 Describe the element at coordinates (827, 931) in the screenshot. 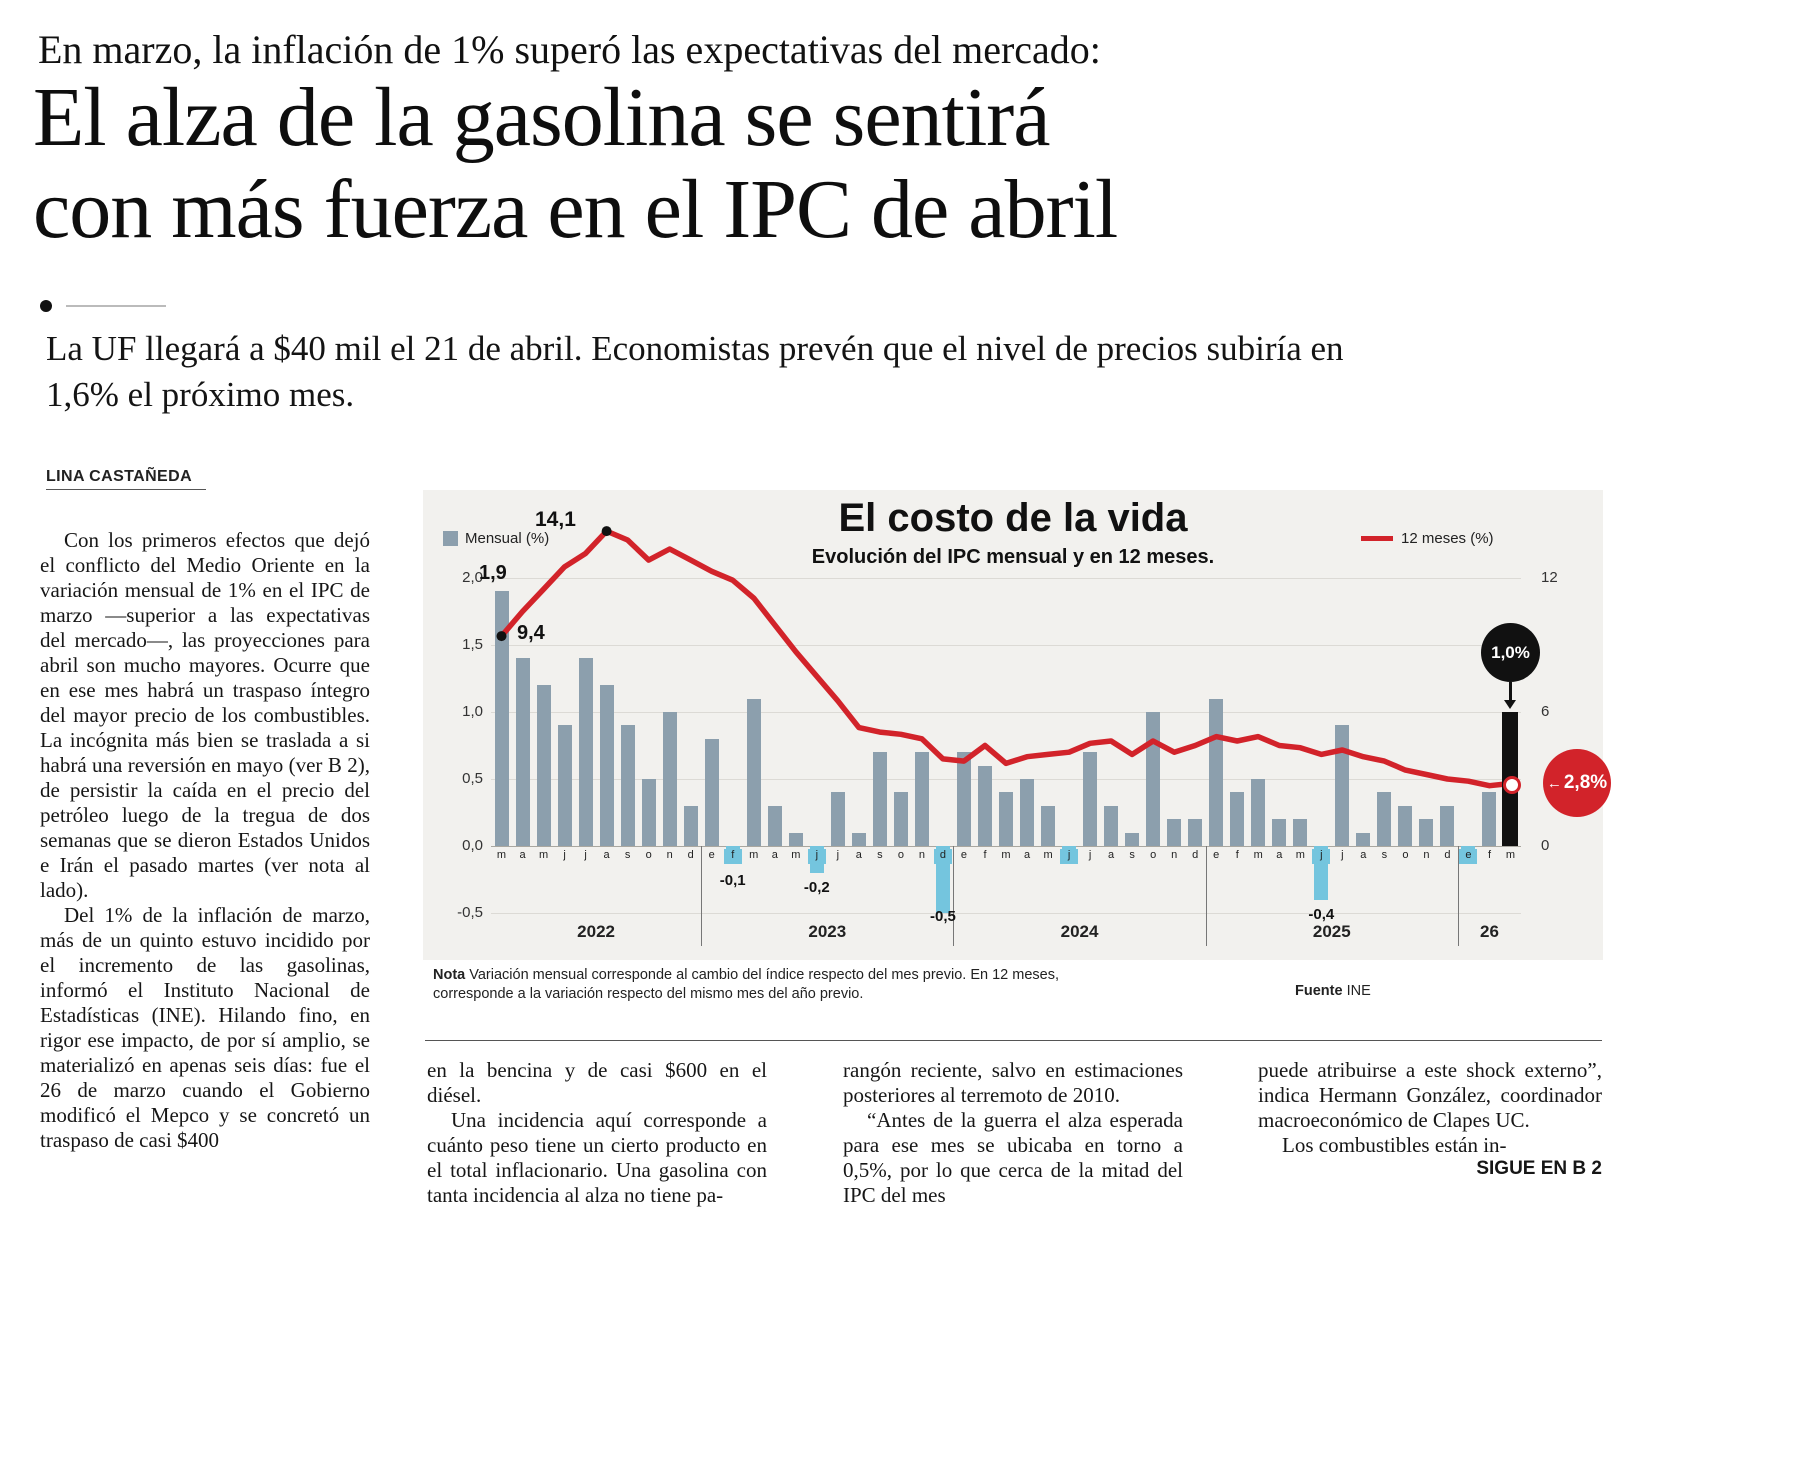

I see `year-label: 2023` at that location.